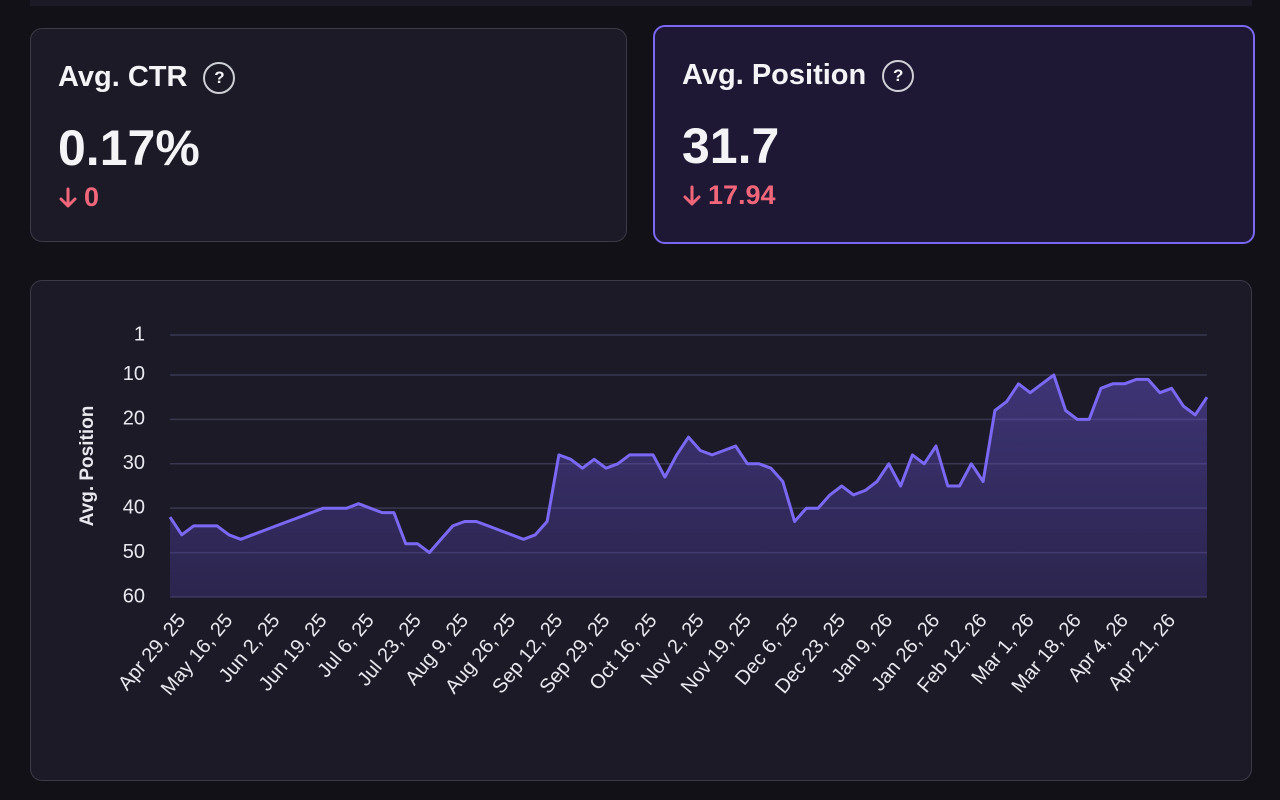  Describe the element at coordinates (123, 77) in the screenshot. I see `label-text: Avg. CTR` at that location.